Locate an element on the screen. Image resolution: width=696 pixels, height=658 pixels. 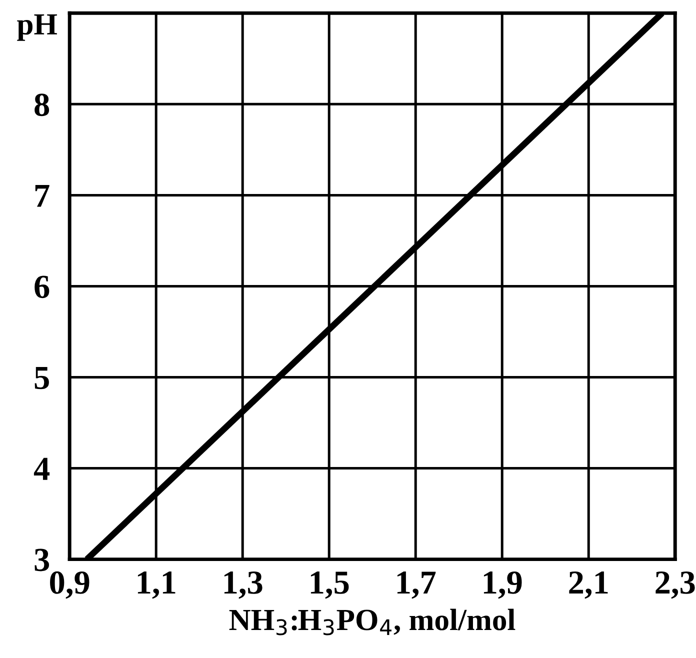
x-tick-label: 1,9 is located at coordinates (503, 585).